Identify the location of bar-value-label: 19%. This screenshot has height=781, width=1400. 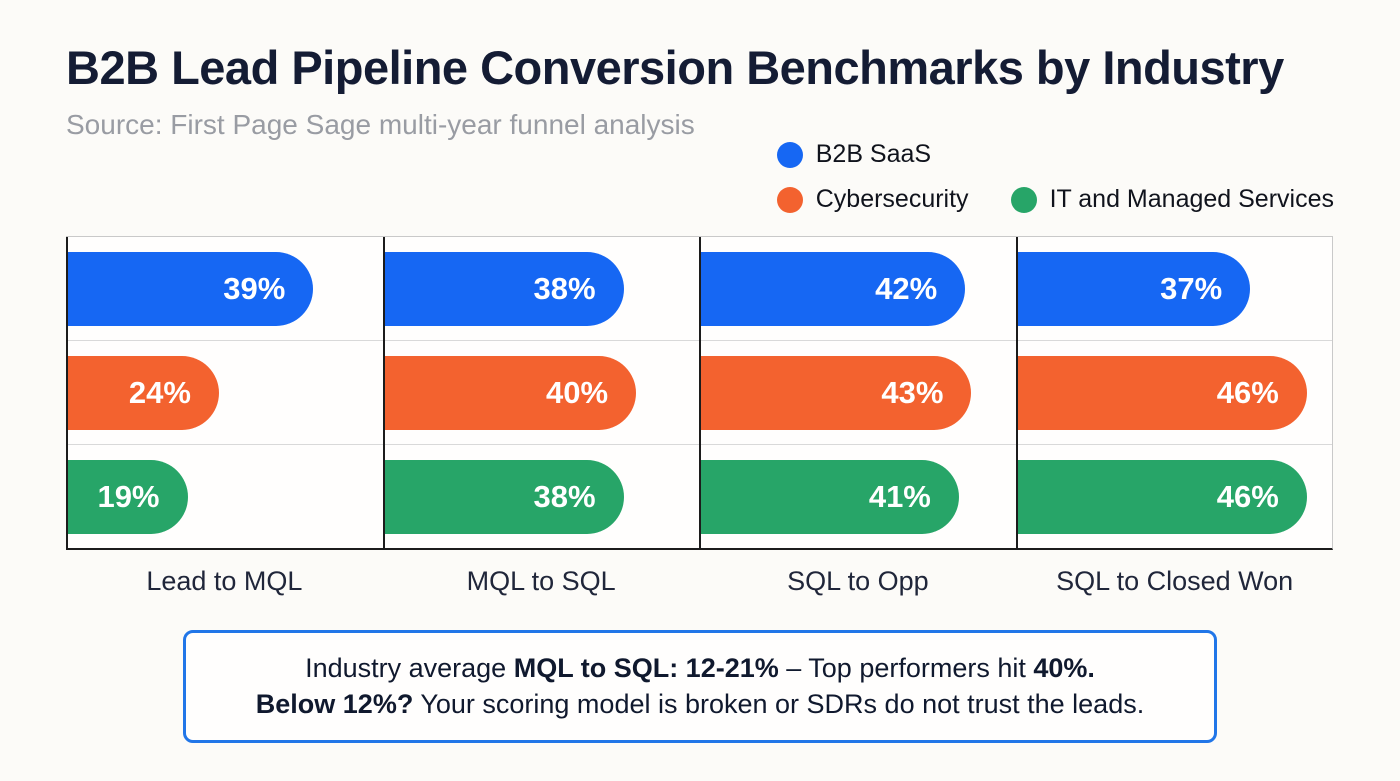
(128, 496).